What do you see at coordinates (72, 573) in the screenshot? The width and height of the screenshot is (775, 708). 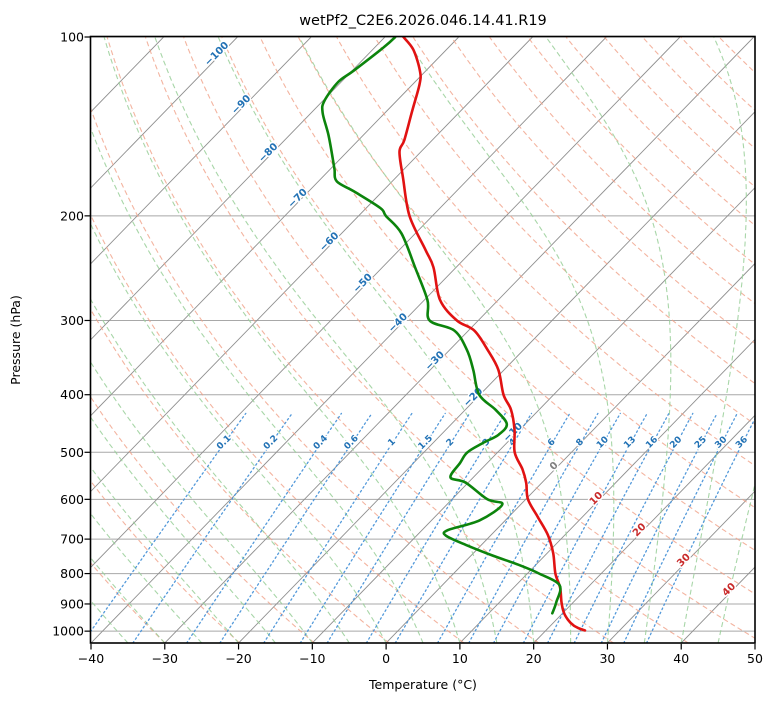 I see `y-tick-label: 800` at bounding box center [72, 573].